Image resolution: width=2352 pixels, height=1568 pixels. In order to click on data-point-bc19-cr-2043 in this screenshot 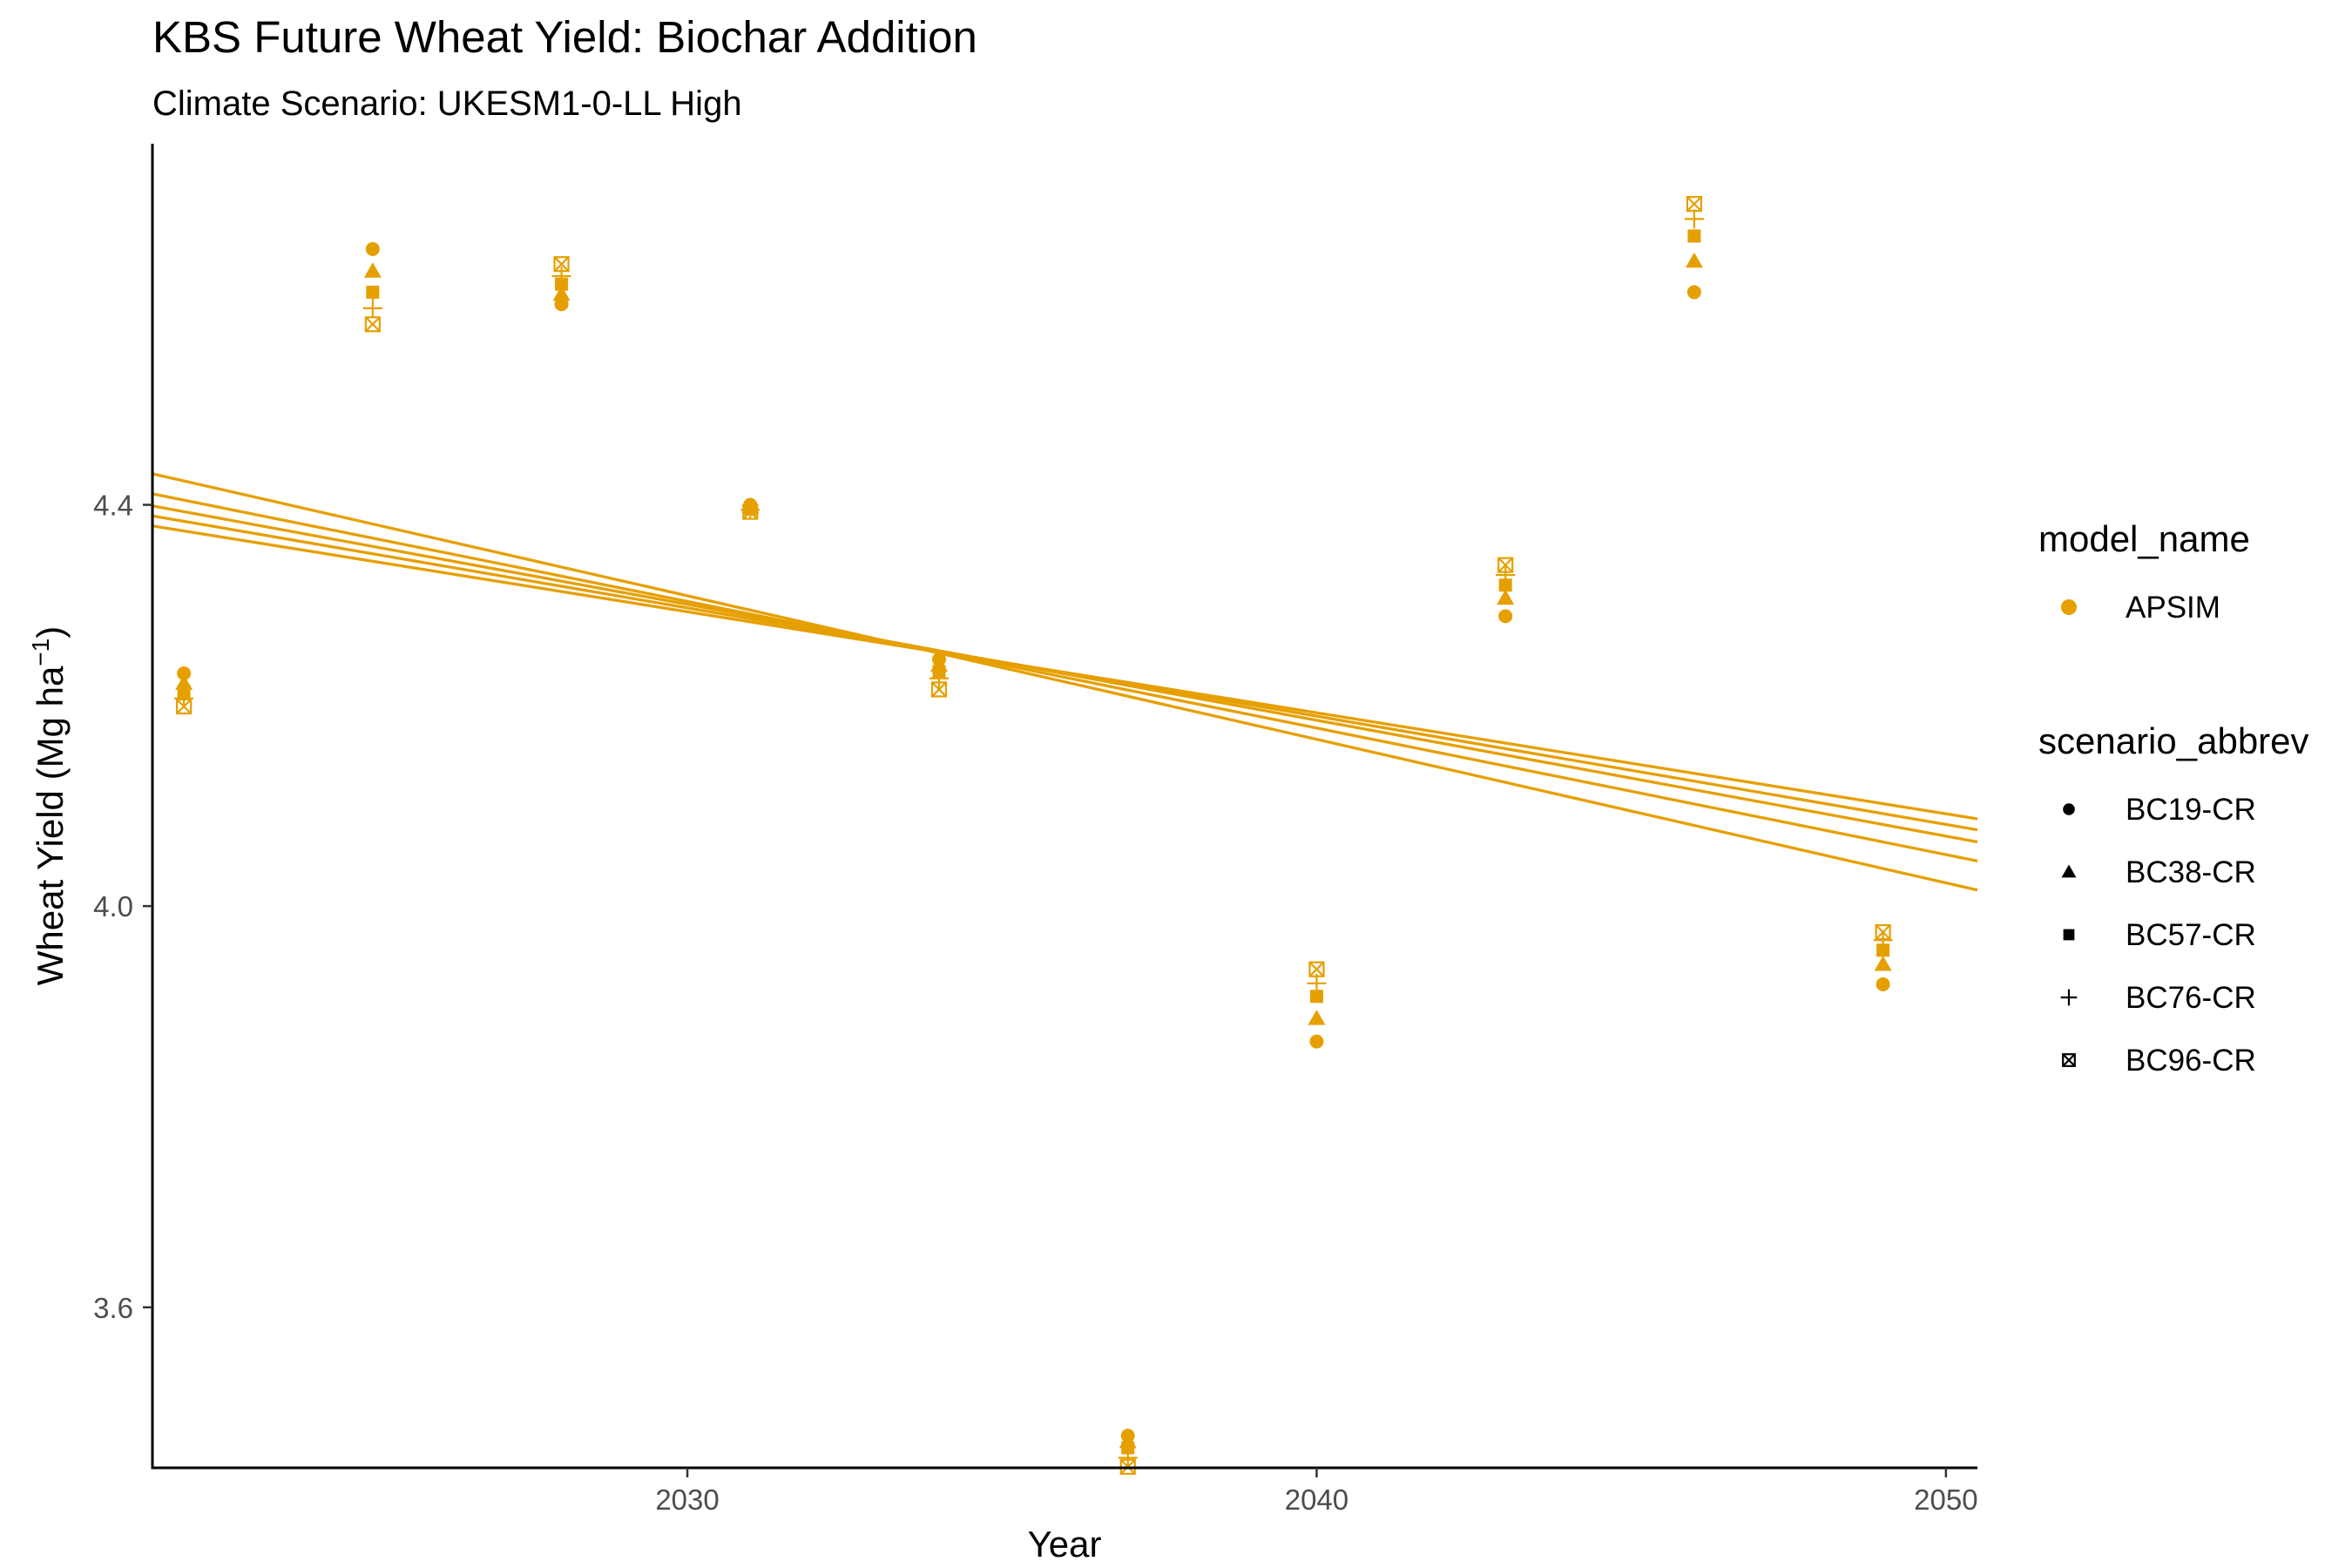, I will do `click(1506, 616)`.